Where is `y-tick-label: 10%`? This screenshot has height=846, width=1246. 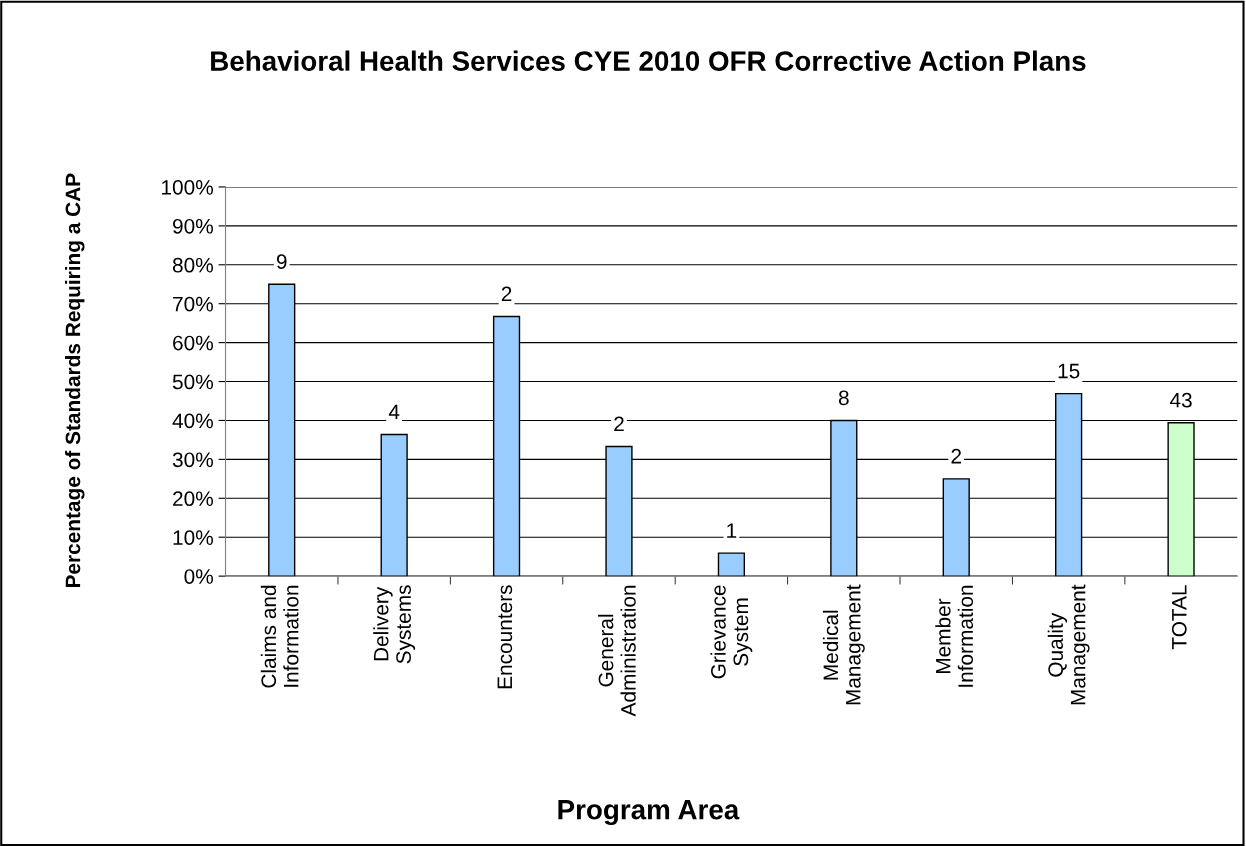 y-tick-label: 10% is located at coordinates (193, 537).